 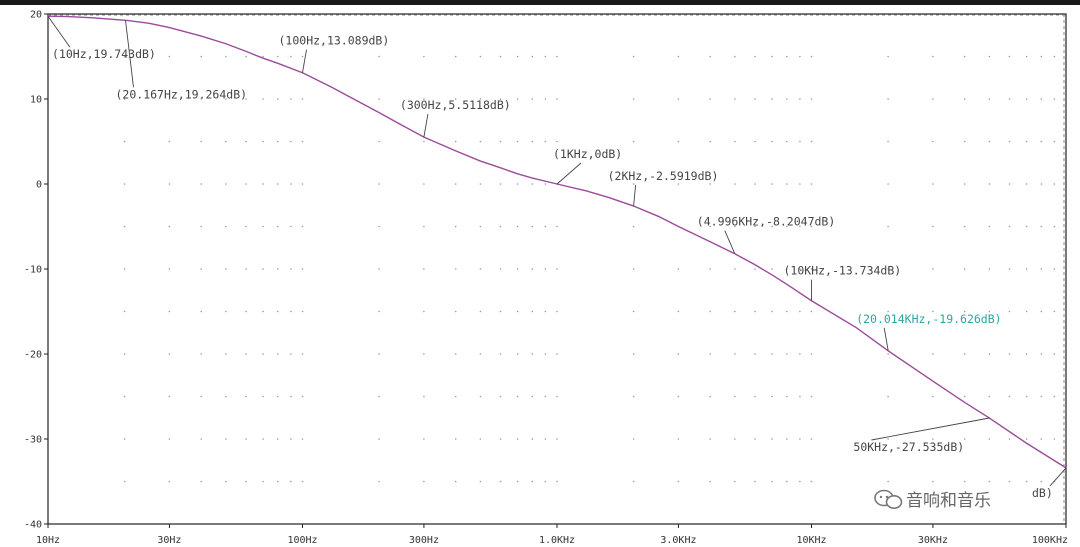 What do you see at coordinates (843, 271) in the screenshot?
I see `annotation-label: (10KHz,-13.734dB)` at bounding box center [843, 271].